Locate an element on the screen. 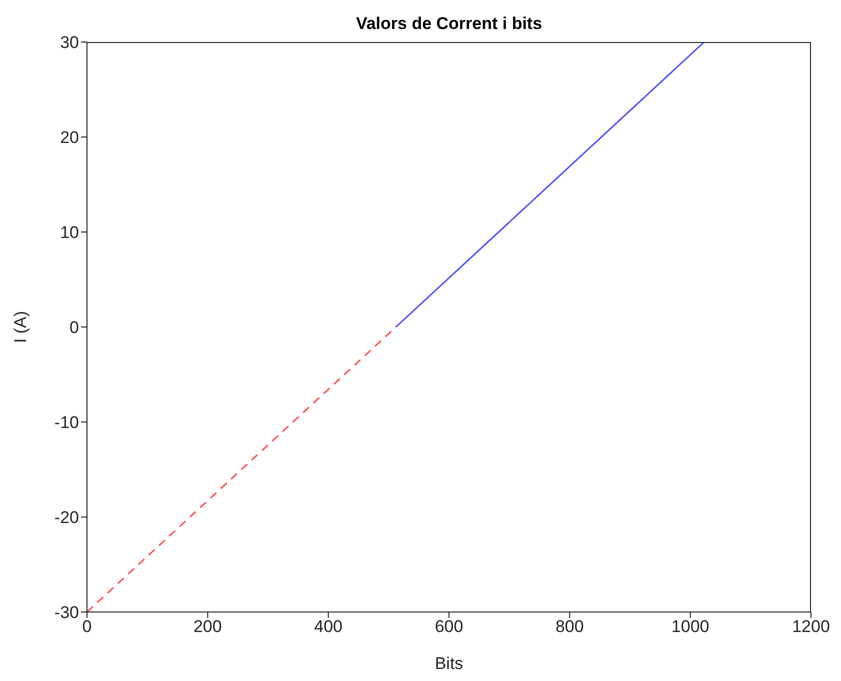 The height and width of the screenshot is (681, 841). x-tick-label: 600 is located at coordinates (449, 626).